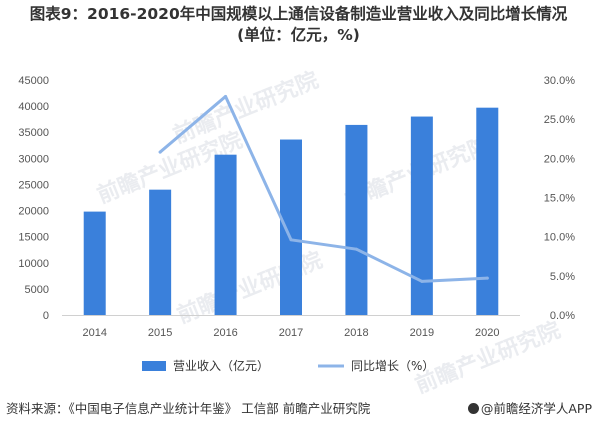  Describe the element at coordinates (559, 81) in the screenshot. I see `y-right-tick-label: 30.0%` at that location.